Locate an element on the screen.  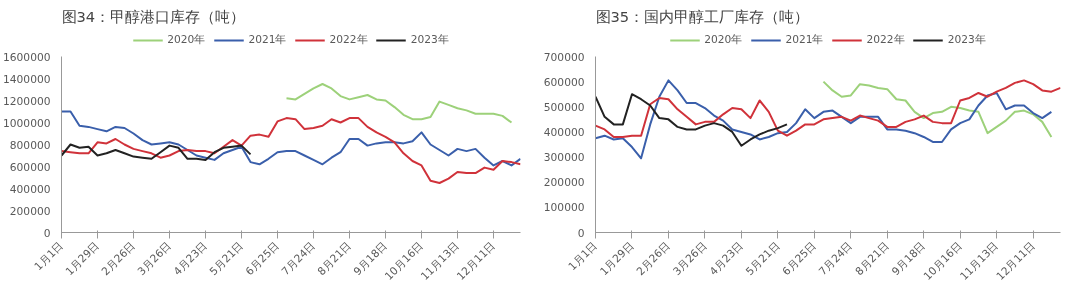
y-tick-label: 1600000 is located at coordinates (27, 57).